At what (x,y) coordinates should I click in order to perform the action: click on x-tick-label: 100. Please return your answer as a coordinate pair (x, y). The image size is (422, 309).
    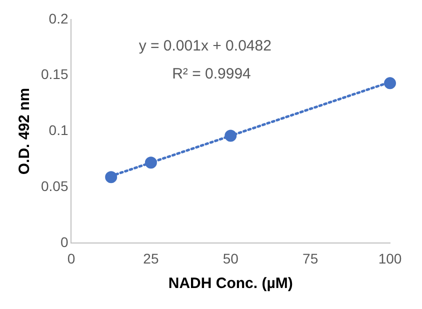
    Looking at the image, I should click on (390, 258).